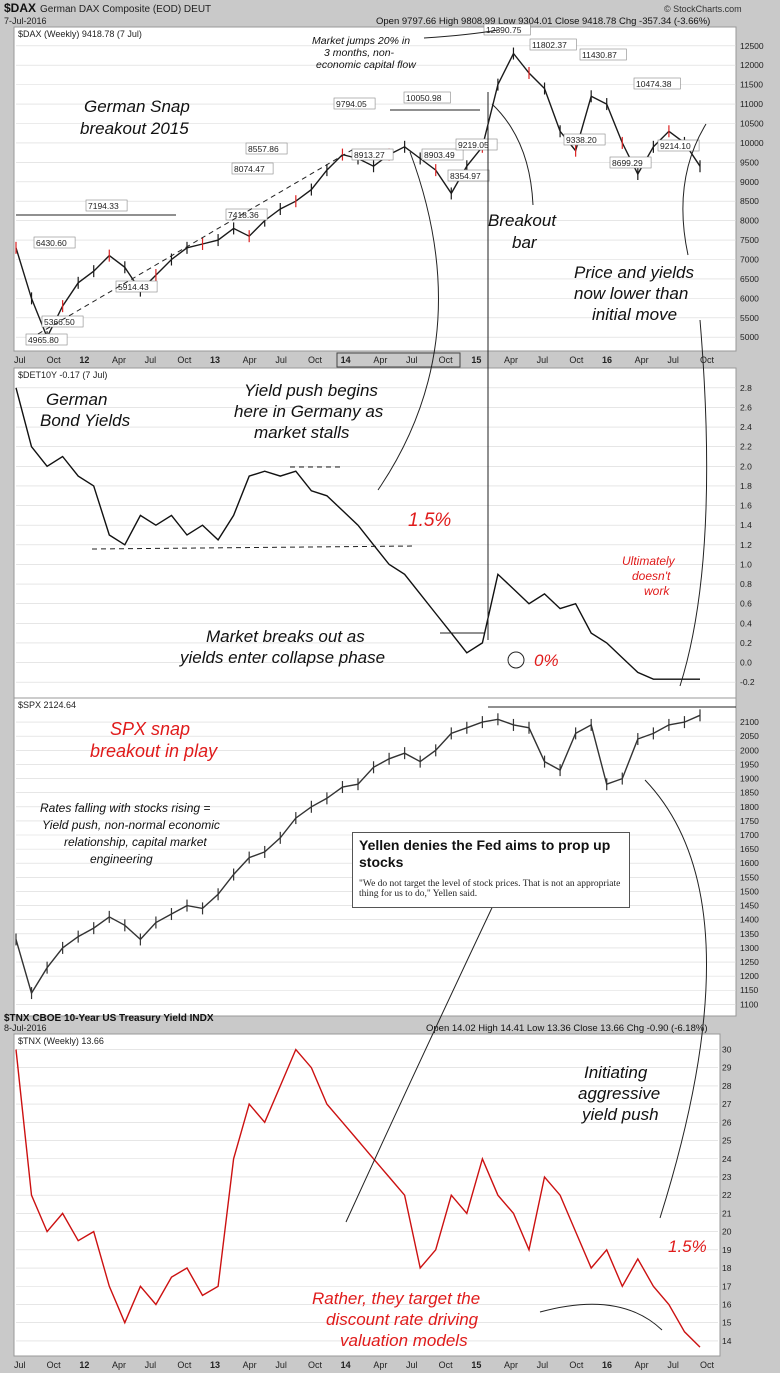 Image resolution: width=780 pixels, height=1373 pixels. I want to click on annot-price-yields-3: initial move, so click(634, 314).